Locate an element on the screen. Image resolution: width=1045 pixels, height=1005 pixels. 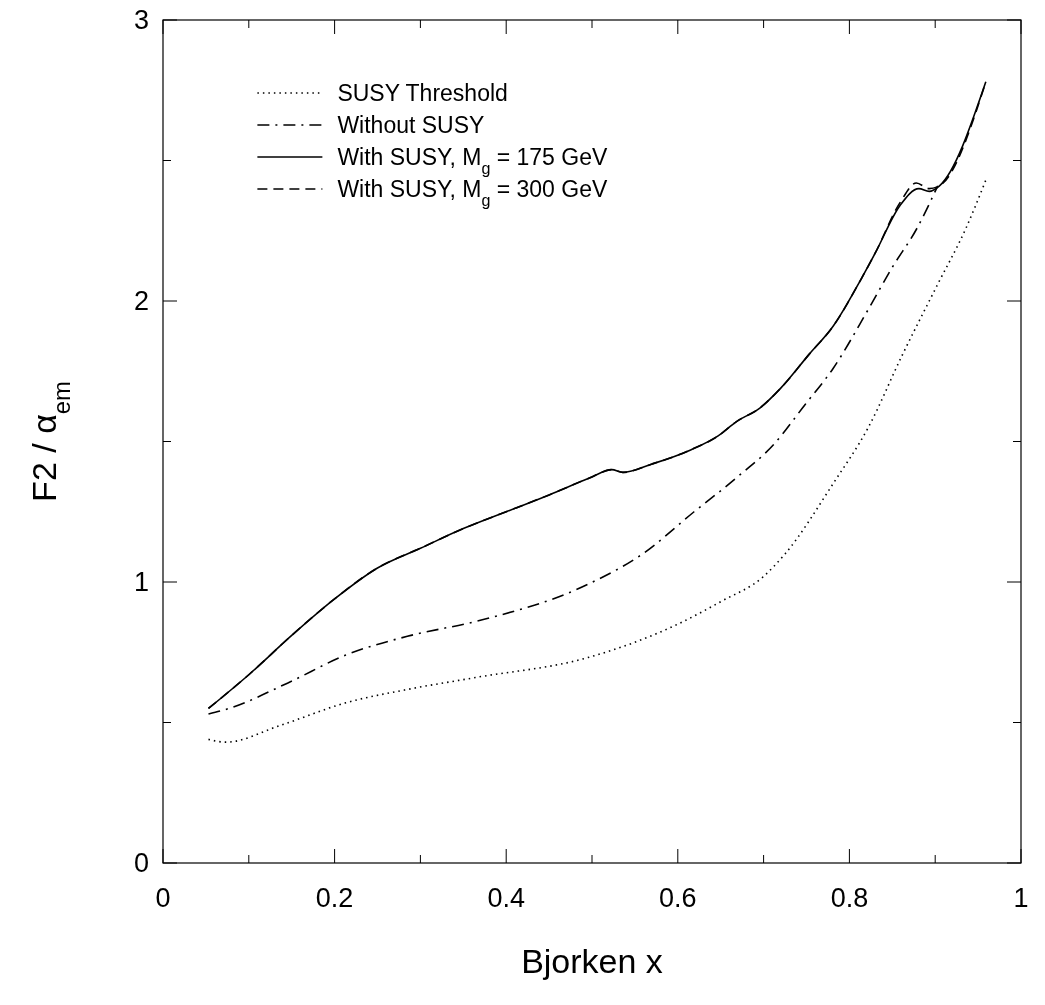
legend-label: SUSY Threshold is located at coordinates (422, 93).